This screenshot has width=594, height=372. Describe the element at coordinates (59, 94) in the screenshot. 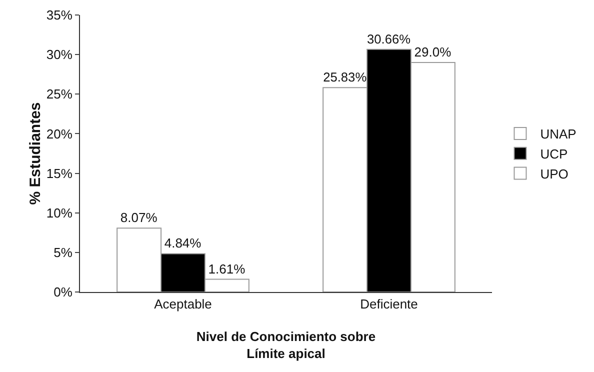

I see `y-tick-label: 25%` at that location.